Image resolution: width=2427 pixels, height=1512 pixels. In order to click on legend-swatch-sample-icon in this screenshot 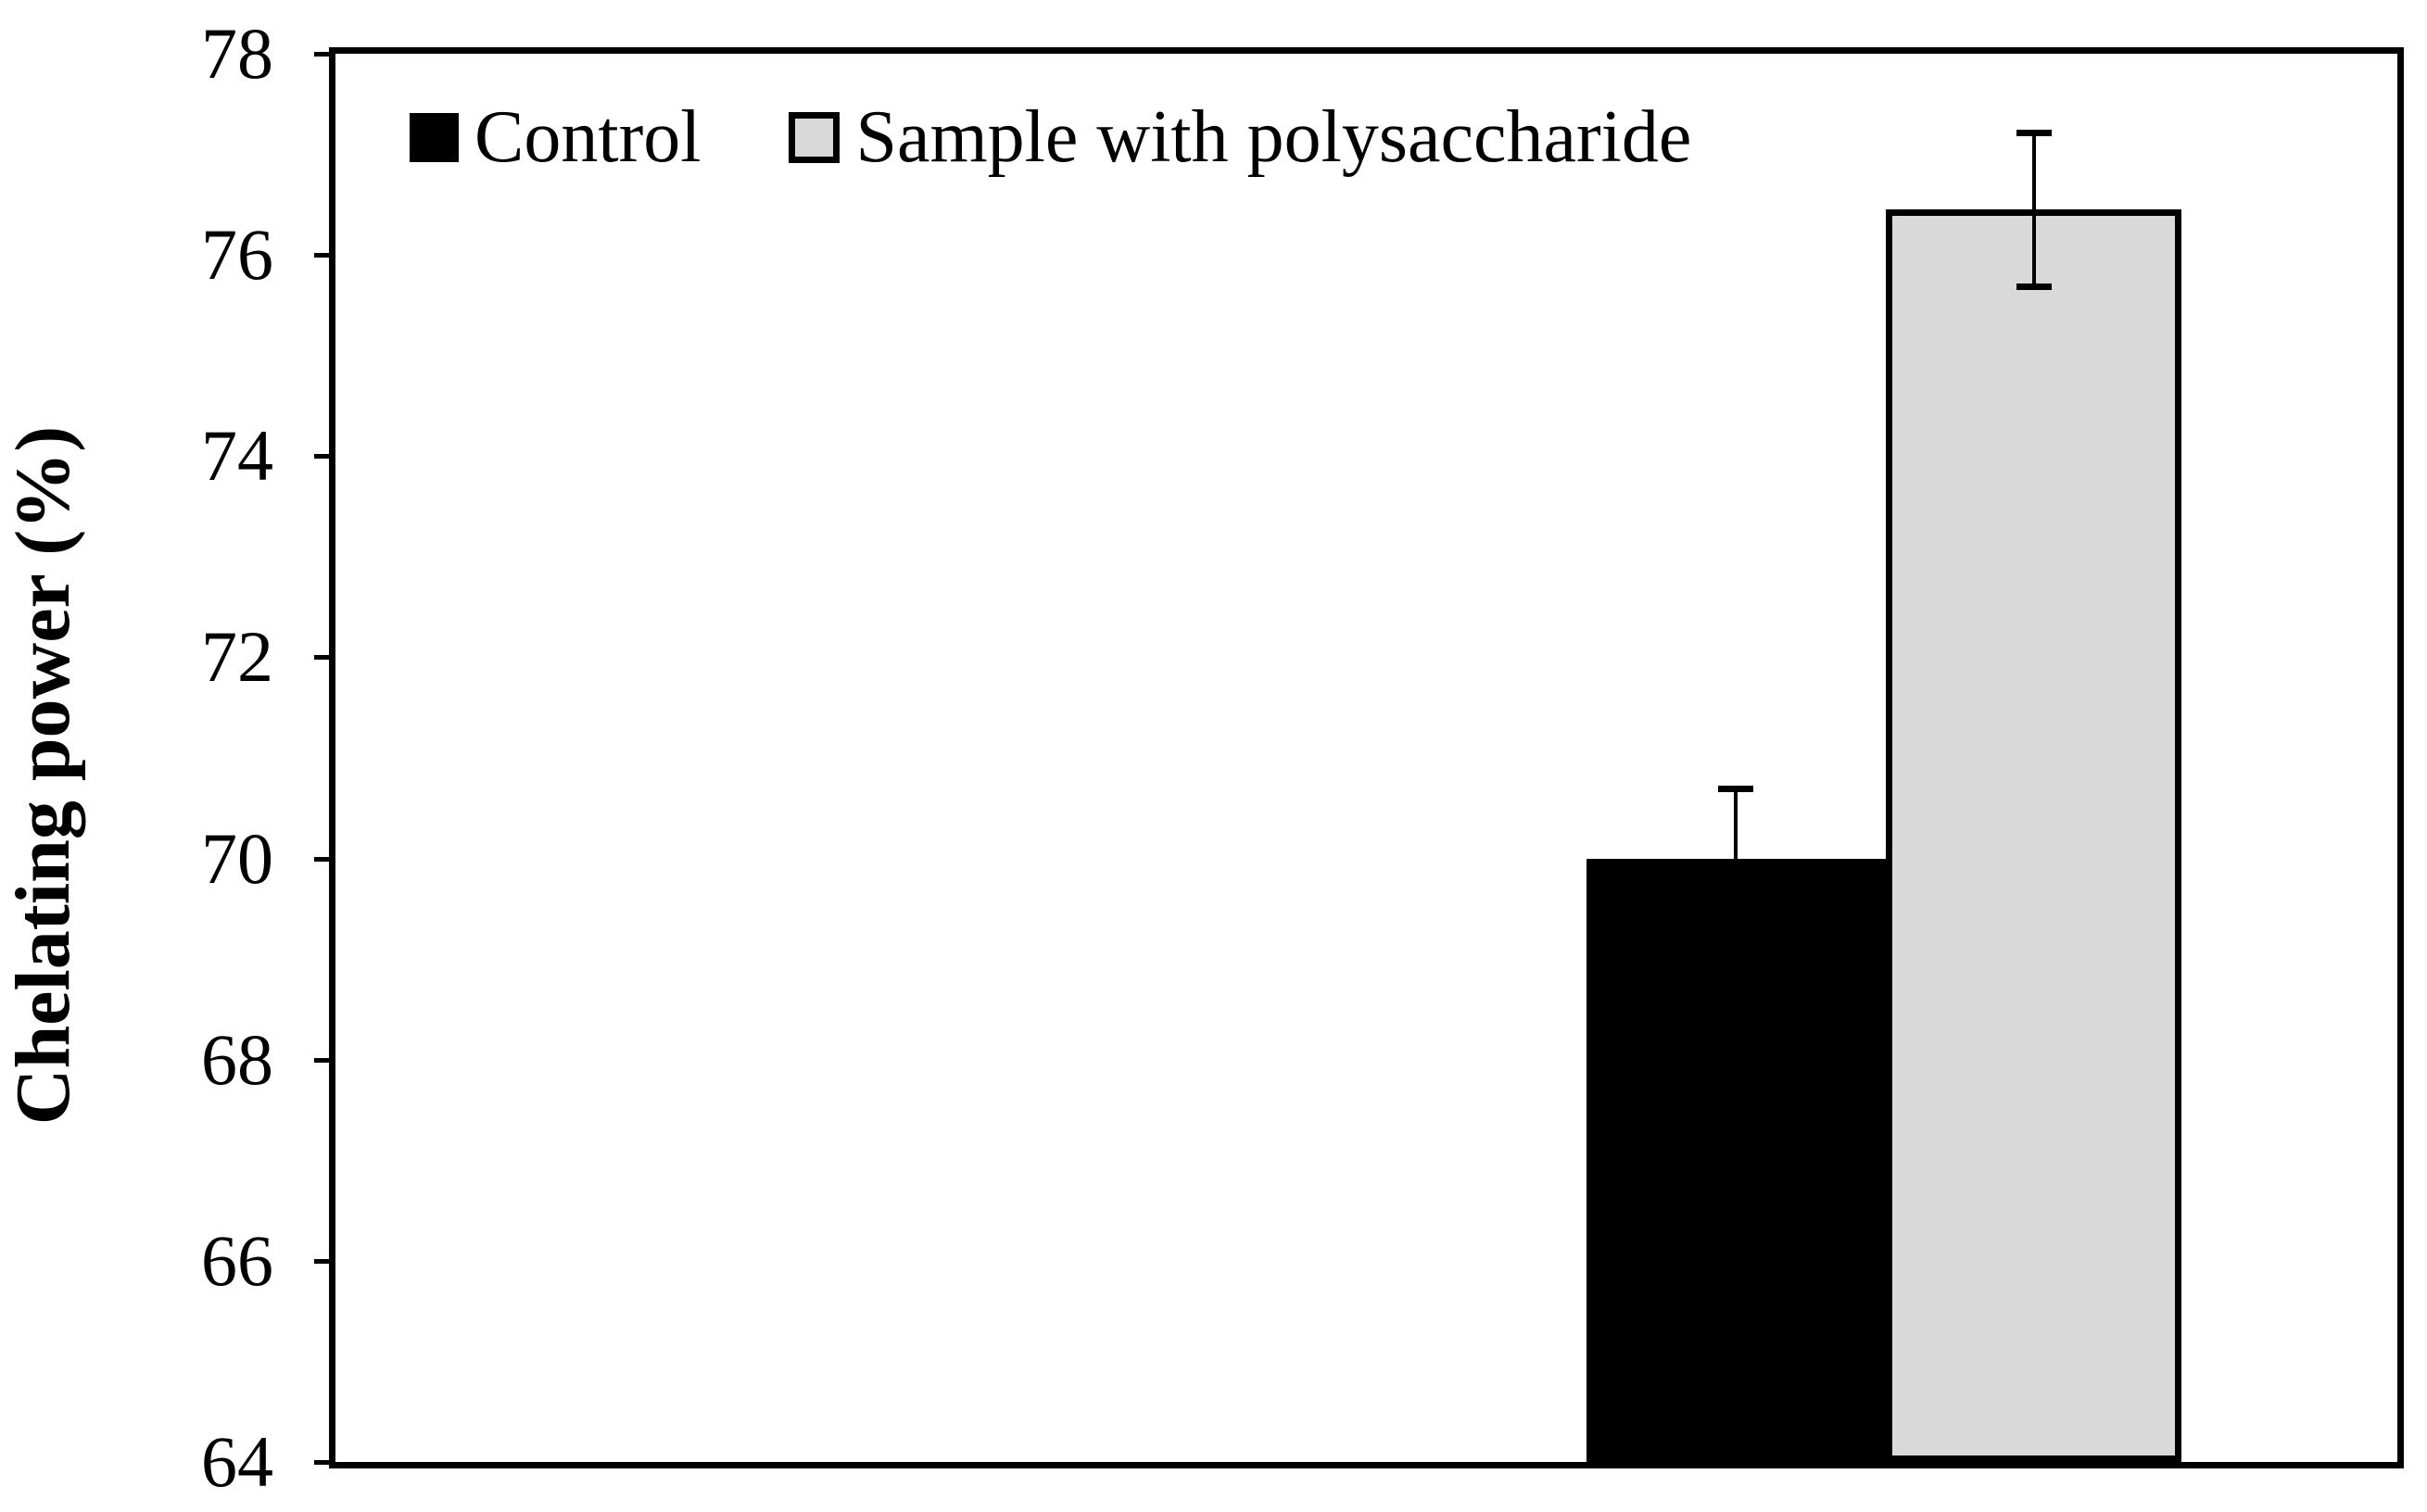, I will do `click(815, 137)`.